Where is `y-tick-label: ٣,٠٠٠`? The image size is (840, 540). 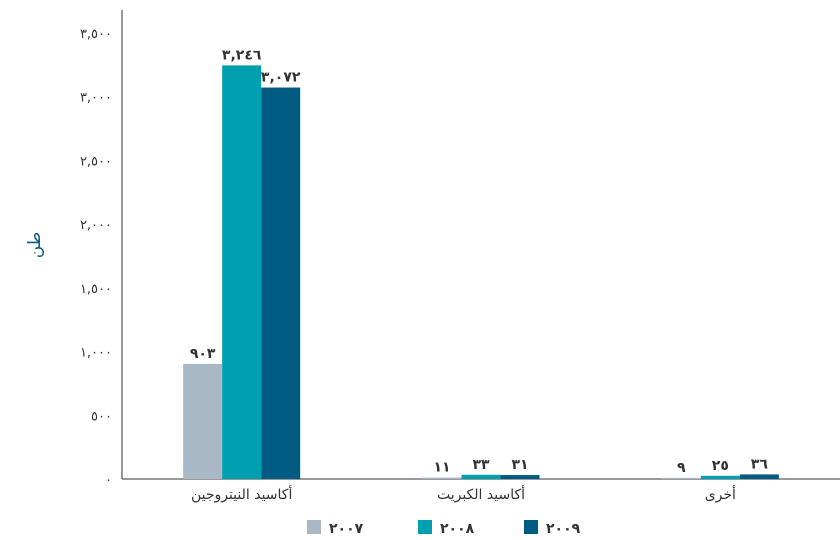 y-tick-label: ٣,٠٠٠ is located at coordinates (96, 98).